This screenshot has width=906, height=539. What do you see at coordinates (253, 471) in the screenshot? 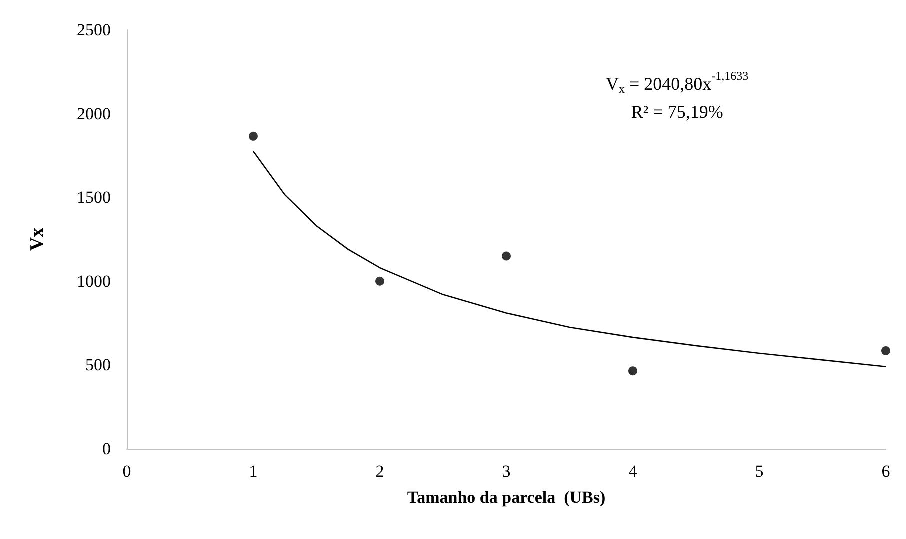
I see `x-tick-label: 1` at bounding box center [253, 471].